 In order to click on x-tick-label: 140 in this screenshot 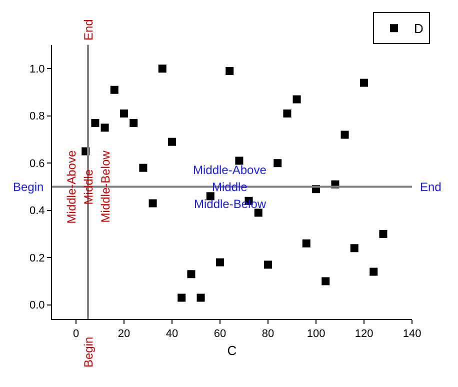, I will do `click(412, 334)`.